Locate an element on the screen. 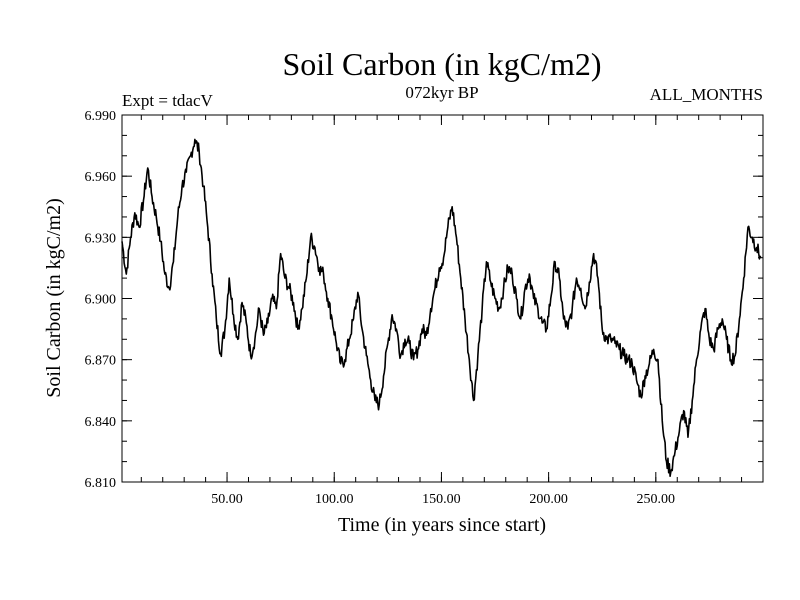  y-axis-tick-labels: 6.810 6.840 6.870 6.900 6.930 6.960 6.990 is located at coordinates (101, 300).